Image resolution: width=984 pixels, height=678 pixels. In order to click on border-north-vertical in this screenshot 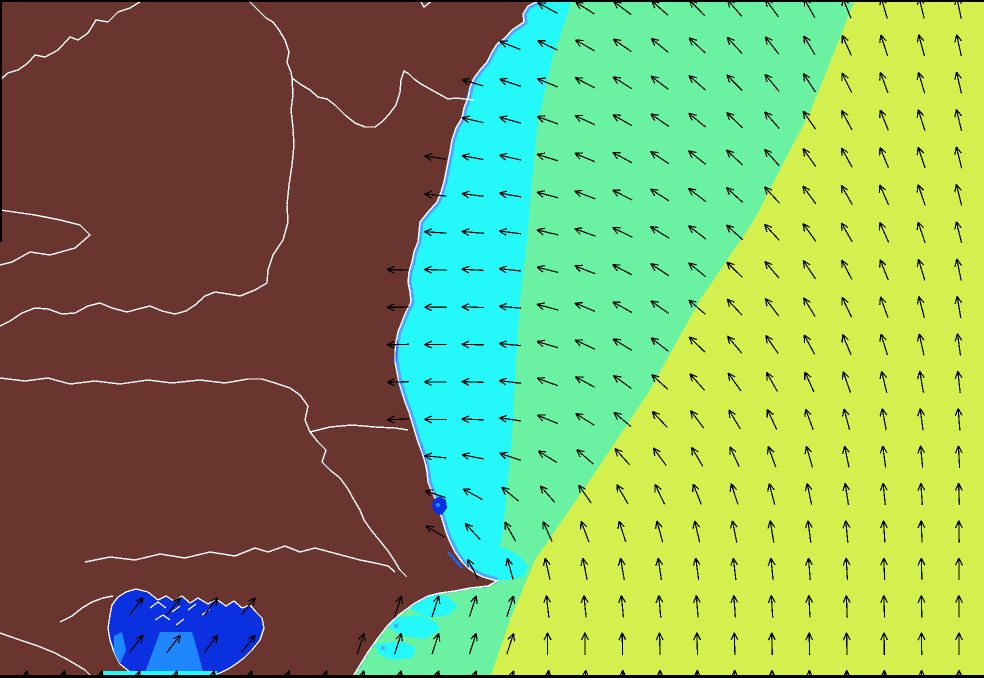, I will do `click(147, 164)`.